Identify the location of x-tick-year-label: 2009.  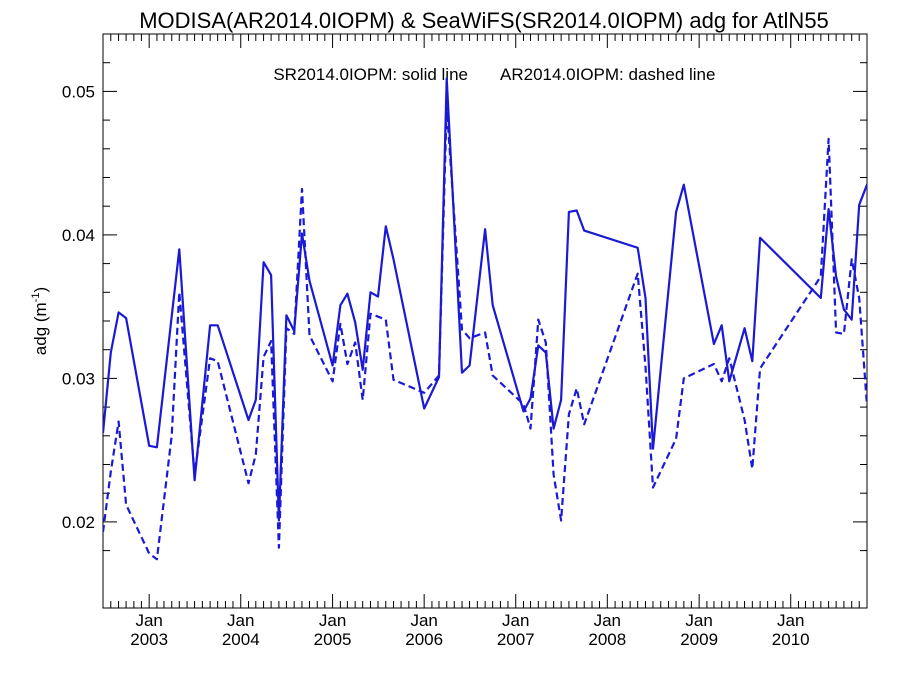
(699, 639).